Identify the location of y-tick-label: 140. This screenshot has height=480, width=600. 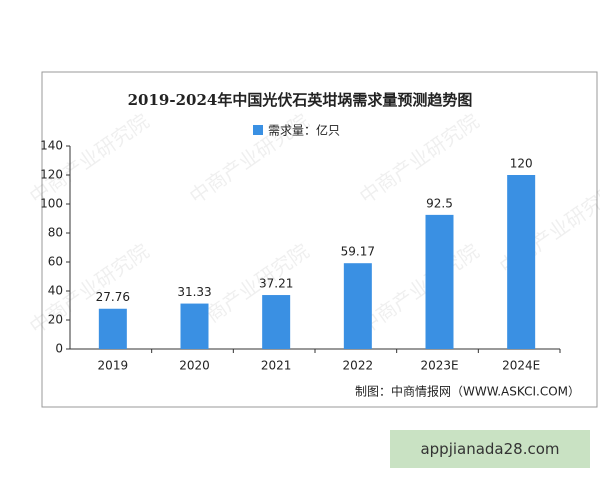
(51, 146).